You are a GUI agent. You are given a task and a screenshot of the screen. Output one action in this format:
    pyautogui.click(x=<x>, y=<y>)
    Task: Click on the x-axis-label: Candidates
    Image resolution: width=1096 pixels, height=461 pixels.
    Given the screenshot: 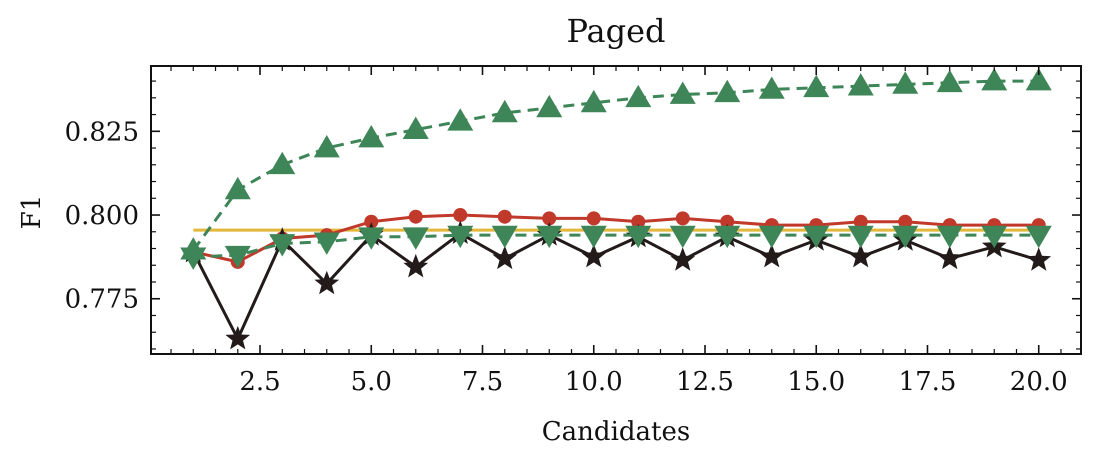 What is the action you would take?
    pyautogui.click(x=616, y=432)
    